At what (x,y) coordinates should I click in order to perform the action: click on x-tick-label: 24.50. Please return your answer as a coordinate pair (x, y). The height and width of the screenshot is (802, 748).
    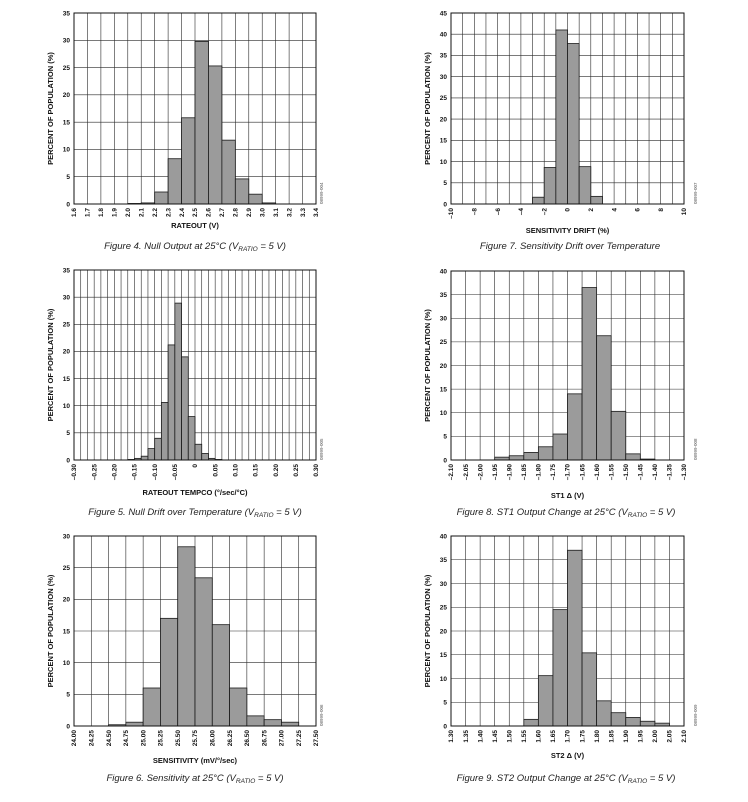
    Looking at the image, I should click on (109, 738).